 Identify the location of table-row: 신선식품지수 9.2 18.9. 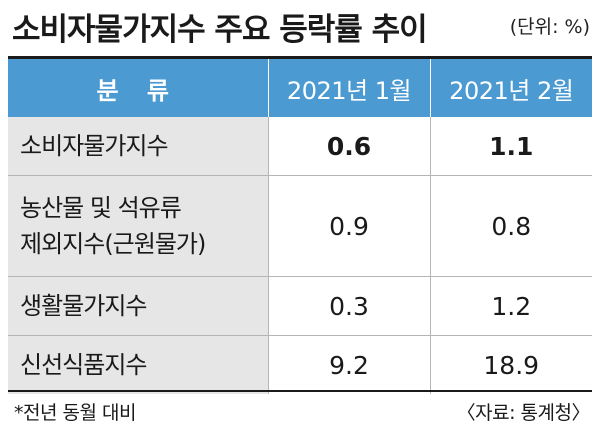
(300, 364).